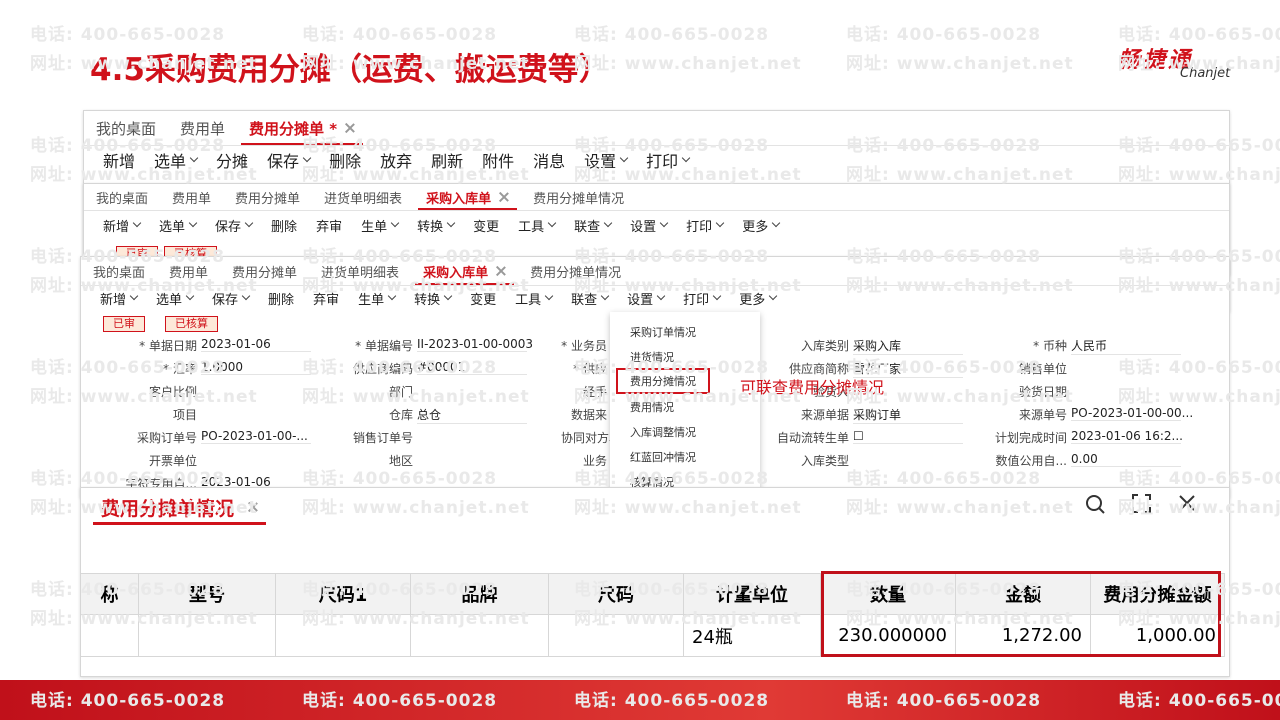 The image size is (1280, 720). What do you see at coordinates (752, 594) in the screenshot?
I see `column-header: 计量单位` at bounding box center [752, 594].